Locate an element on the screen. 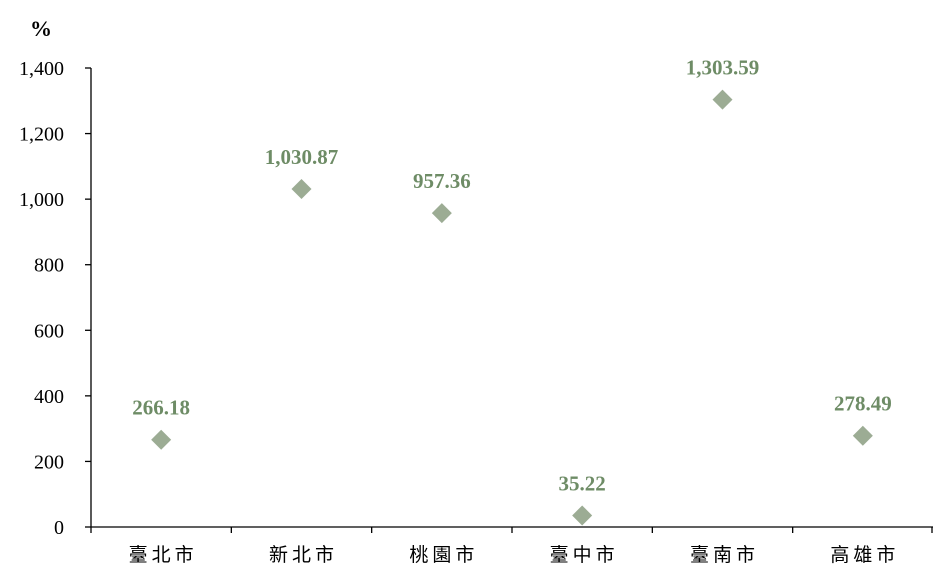 This screenshot has width=933, height=567. y-tick-label: 1,000 is located at coordinates (41, 200).